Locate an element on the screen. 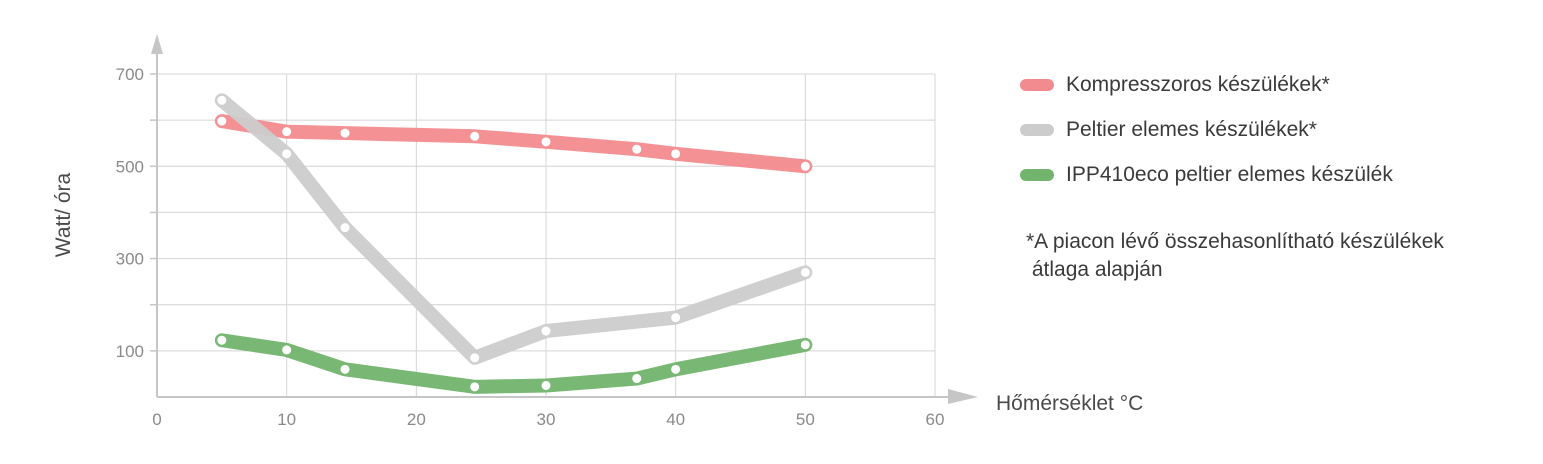  y-tick-label: 100 is located at coordinates (130, 351).